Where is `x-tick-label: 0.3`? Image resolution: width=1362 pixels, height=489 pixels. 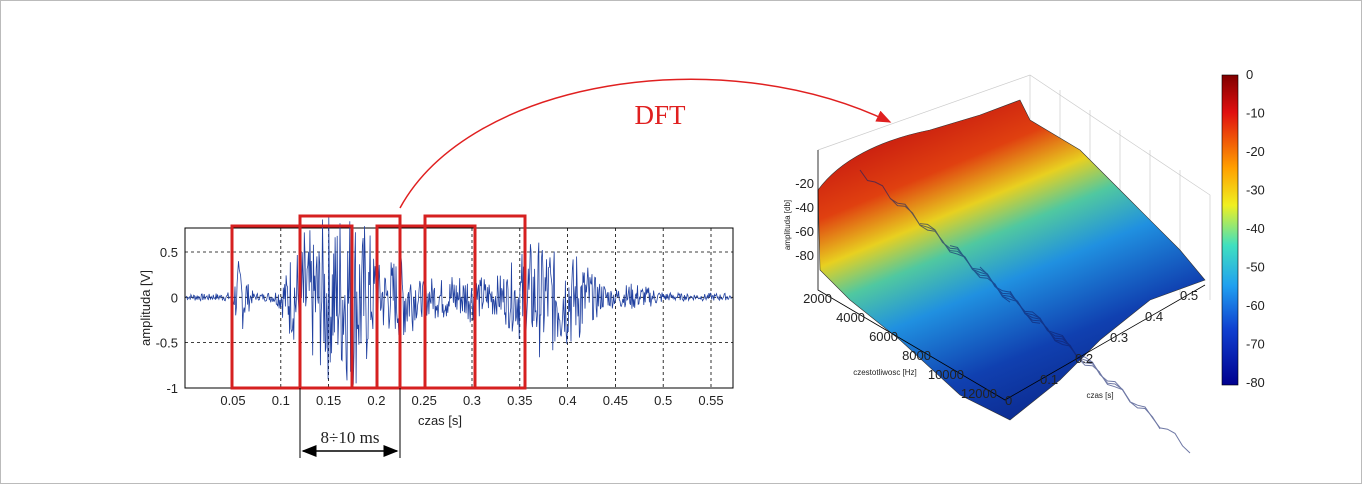 x-tick-label: 0.3 is located at coordinates (472, 400).